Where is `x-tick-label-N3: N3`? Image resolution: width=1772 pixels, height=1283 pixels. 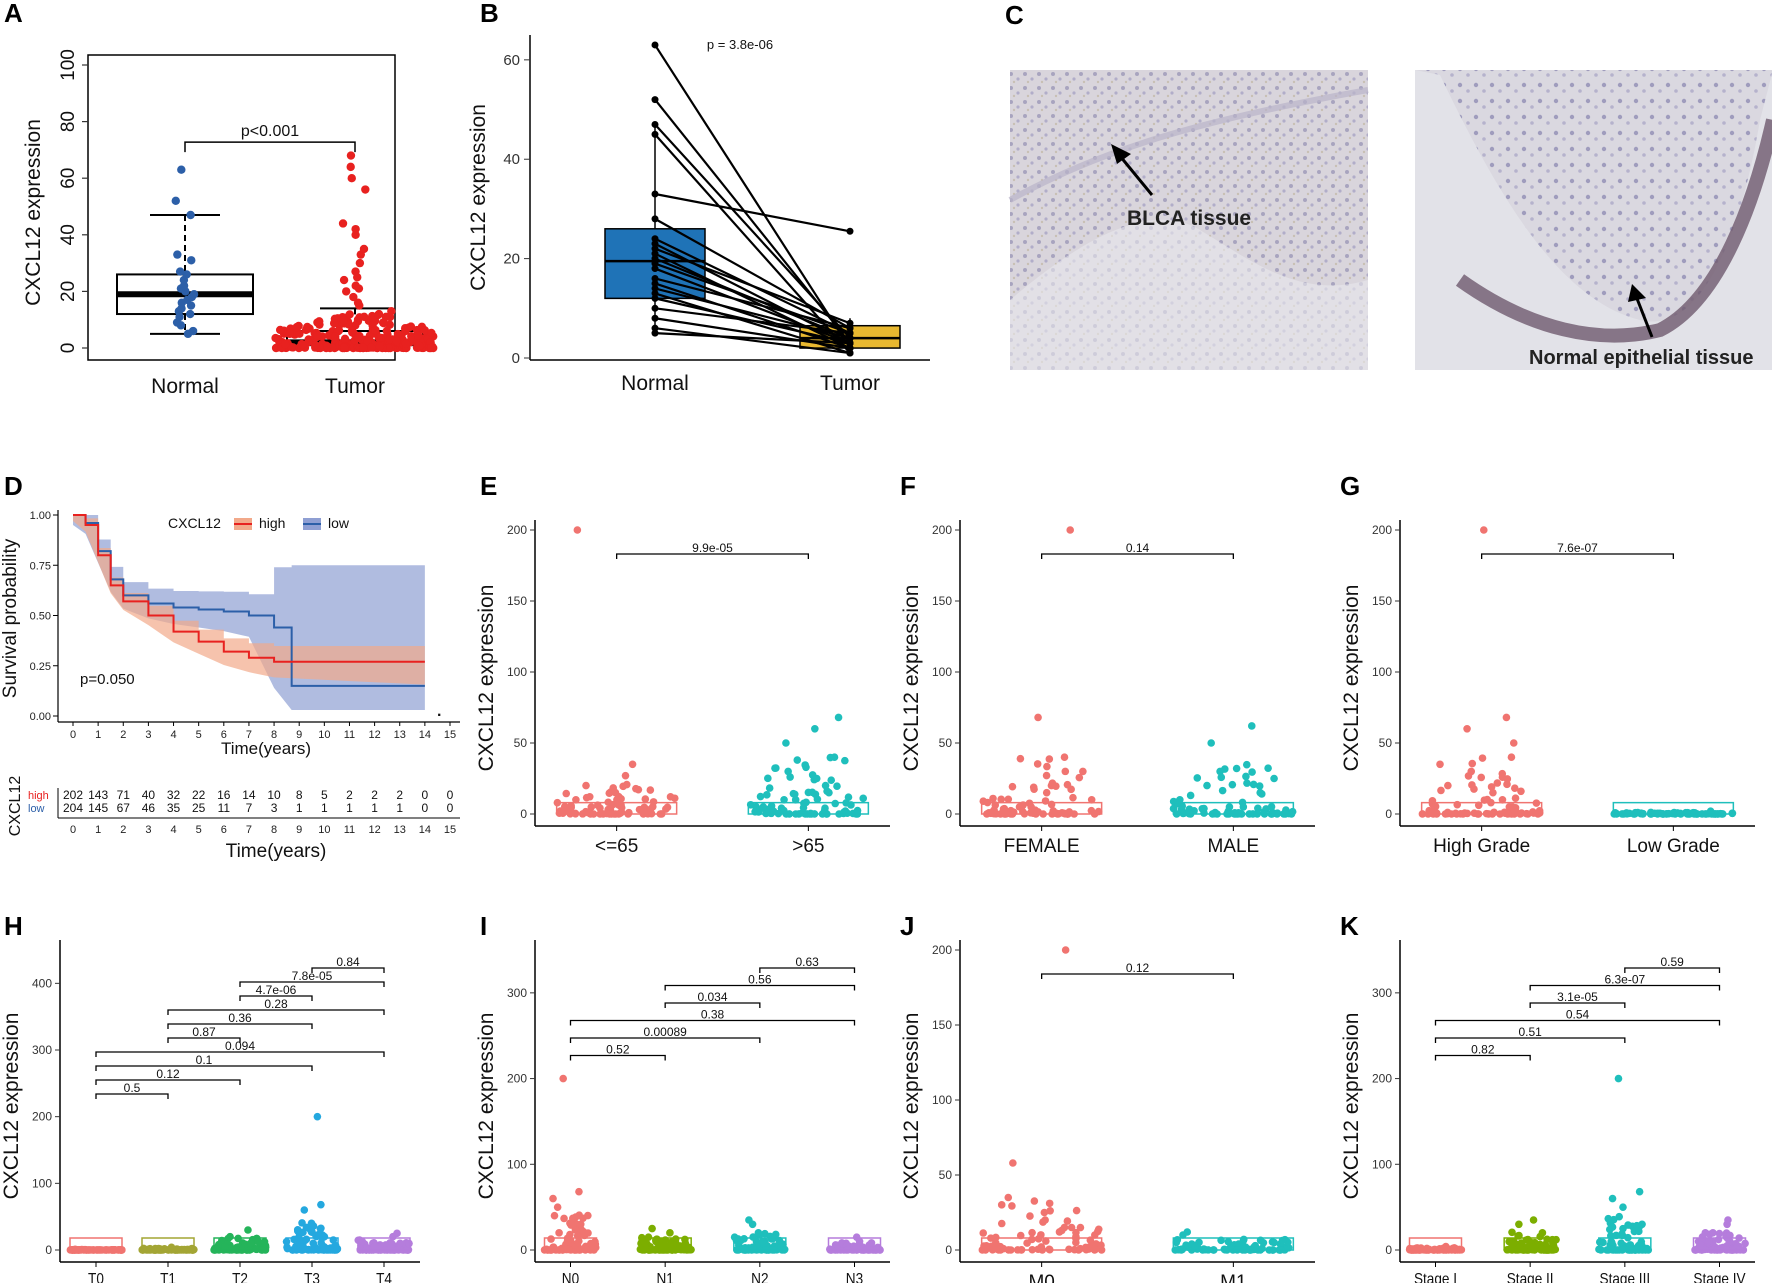 x-tick-label-N3: N3 is located at coordinates (854, 1277).